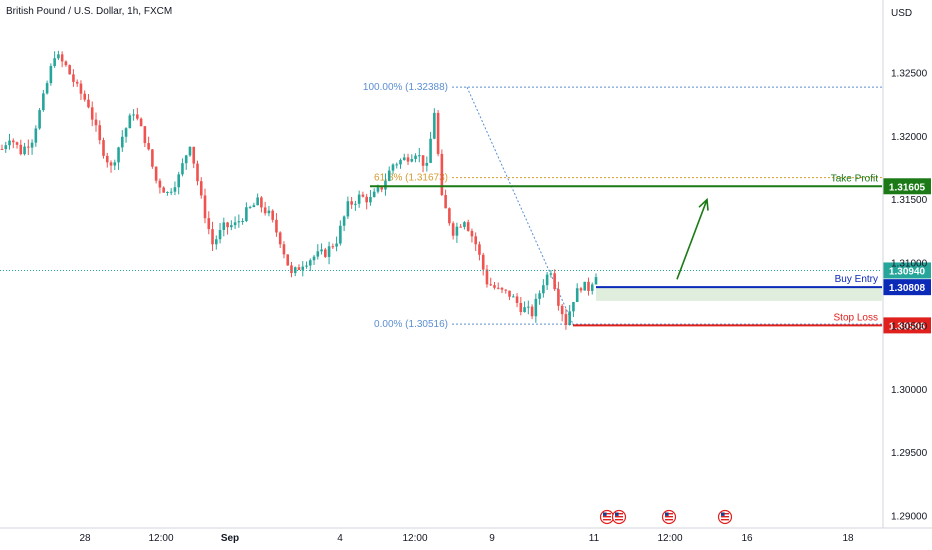  What do you see at coordinates (909, 74) in the screenshot?
I see `y-tick-label: 1.32500` at bounding box center [909, 74].